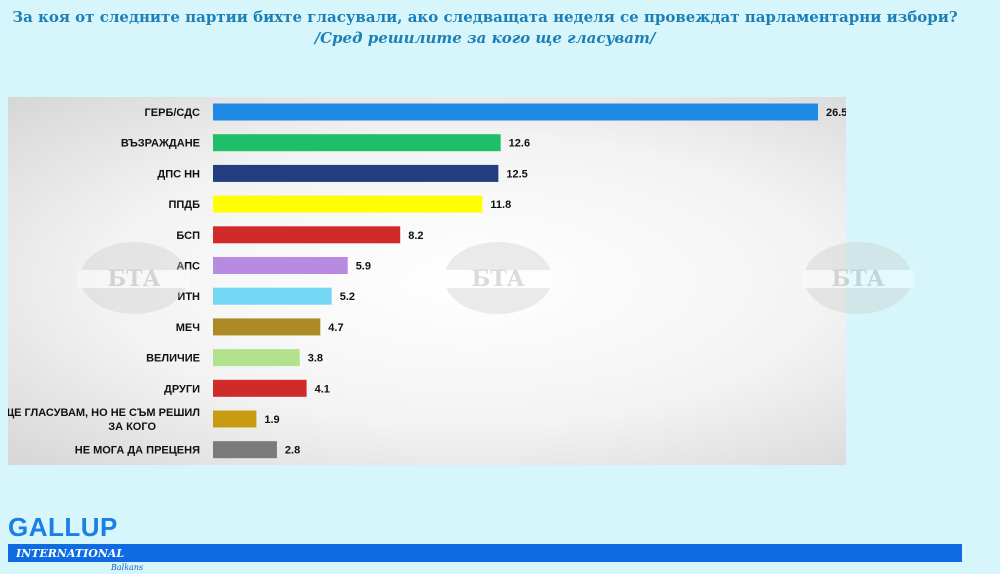 This screenshot has width=1000, height=574. I want to click on category-label: НЕ МОГА ДА ПРЕЦЕНЯ, so click(137, 451).